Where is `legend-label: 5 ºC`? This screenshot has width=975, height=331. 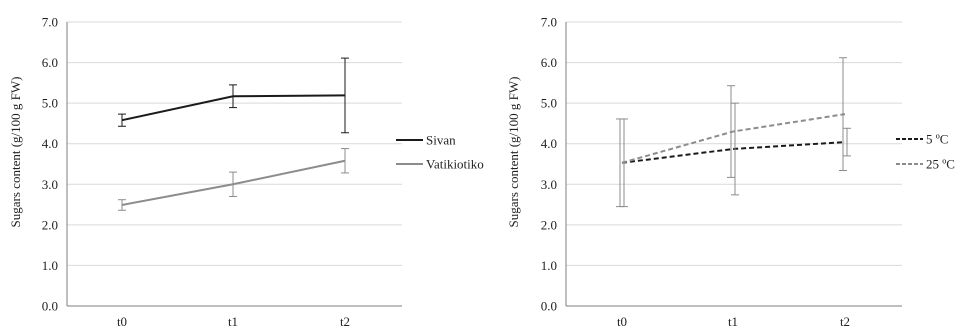
legend-label: 5 ºC is located at coordinates (937, 139).